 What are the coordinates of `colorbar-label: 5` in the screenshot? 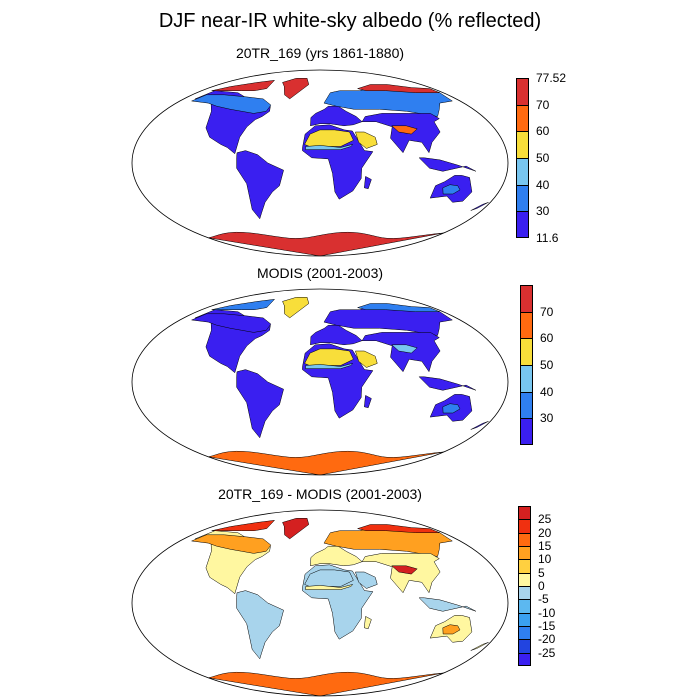 It's located at (541, 572).